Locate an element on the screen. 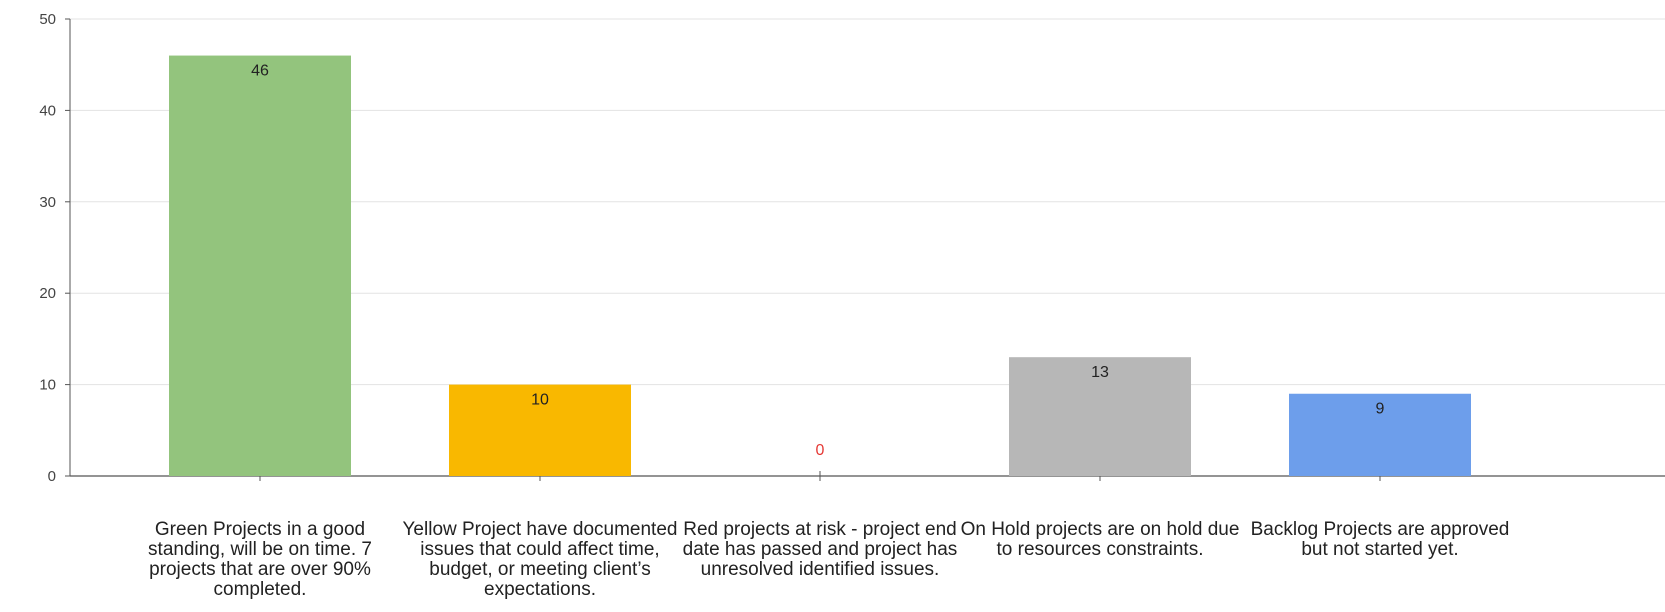 This screenshot has height=612, width=1665. value-label-3: 13 is located at coordinates (1100, 372).